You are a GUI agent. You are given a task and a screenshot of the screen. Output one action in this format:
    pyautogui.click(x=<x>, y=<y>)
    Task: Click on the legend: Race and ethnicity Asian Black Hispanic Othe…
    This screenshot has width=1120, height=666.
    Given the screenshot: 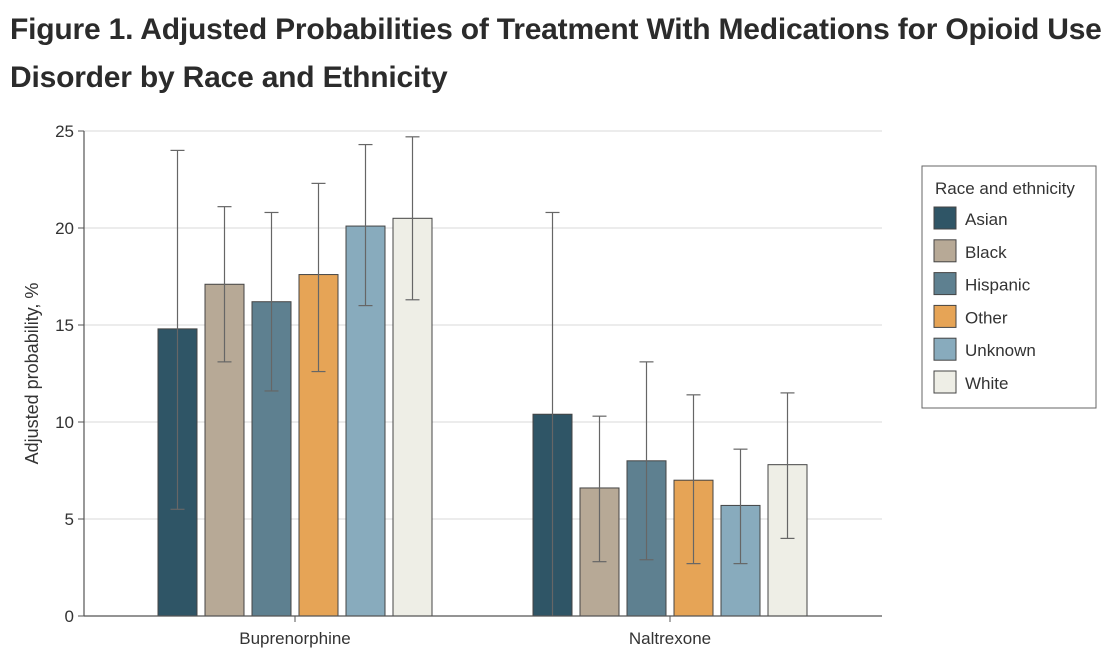 What is the action you would take?
    pyautogui.click(x=1009, y=287)
    